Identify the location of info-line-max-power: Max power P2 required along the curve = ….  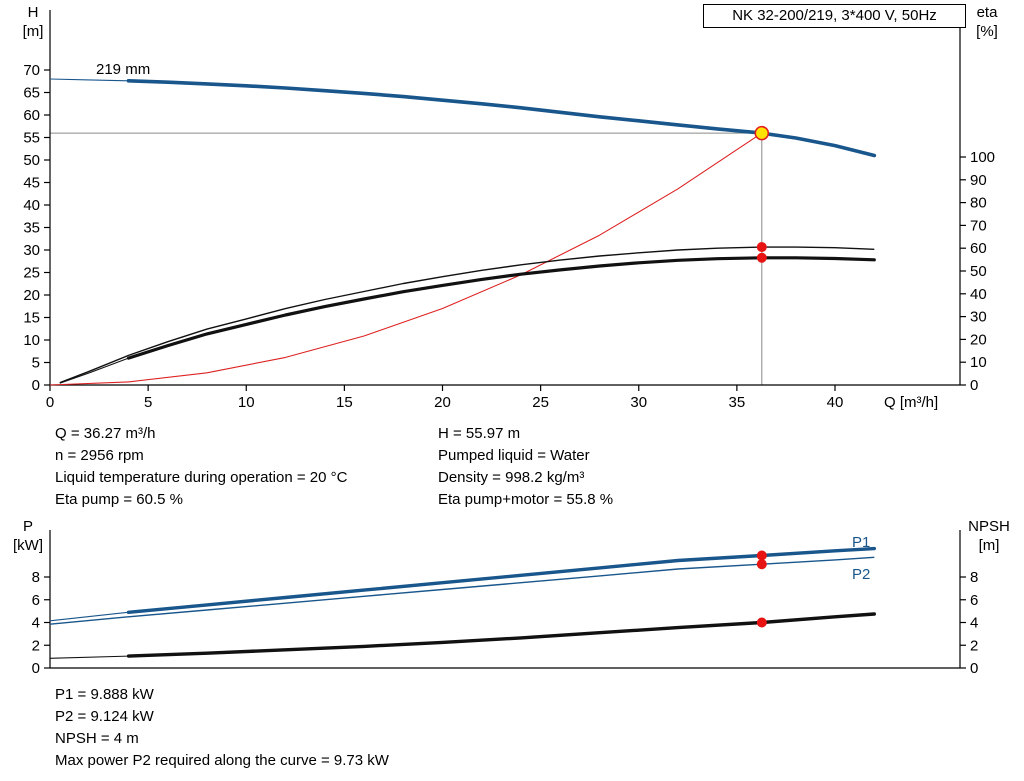
(222, 760).